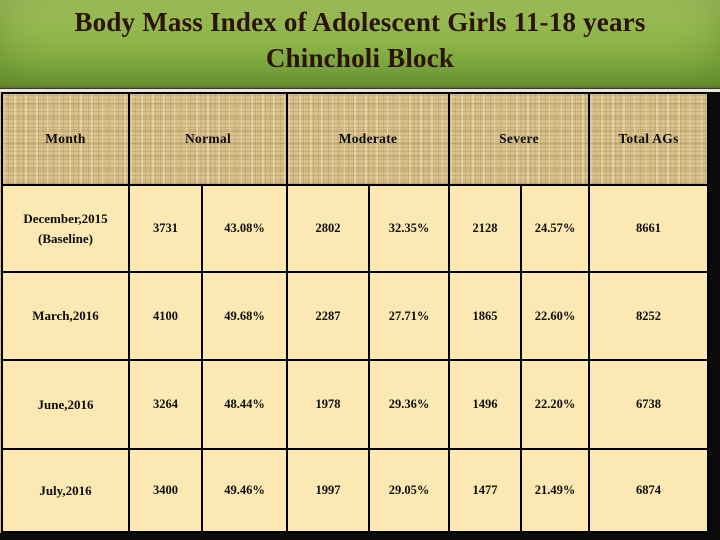  What do you see at coordinates (555, 316) in the screenshot?
I see `cell-r2-severe-pct: 22.60%` at bounding box center [555, 316].